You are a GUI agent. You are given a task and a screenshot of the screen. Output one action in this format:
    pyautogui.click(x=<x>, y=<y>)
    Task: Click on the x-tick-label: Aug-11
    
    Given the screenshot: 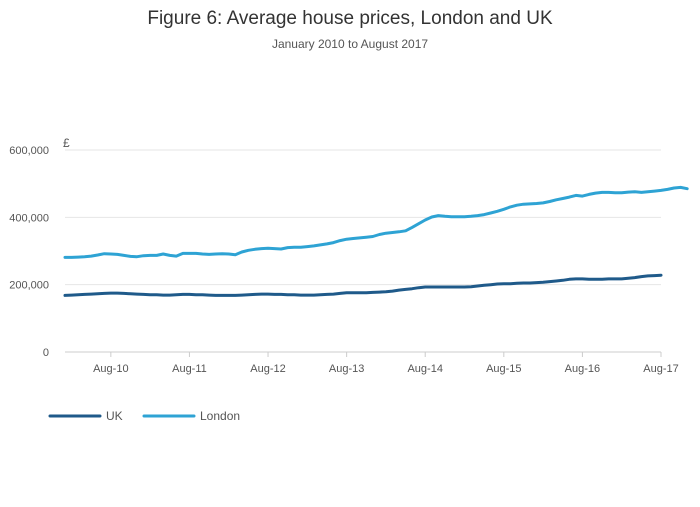 What is the action you would take?
    pyautogui.click(x=189, y=369)
    